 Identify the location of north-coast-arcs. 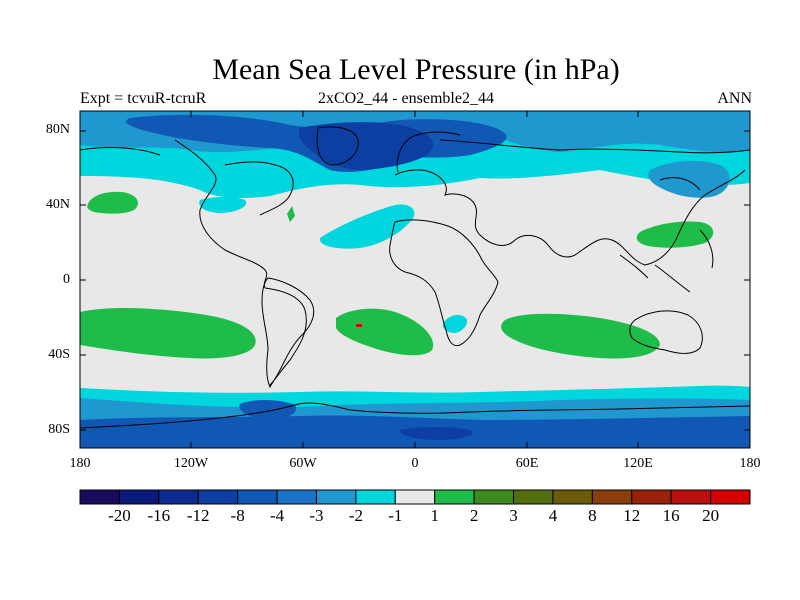
(415, 147).